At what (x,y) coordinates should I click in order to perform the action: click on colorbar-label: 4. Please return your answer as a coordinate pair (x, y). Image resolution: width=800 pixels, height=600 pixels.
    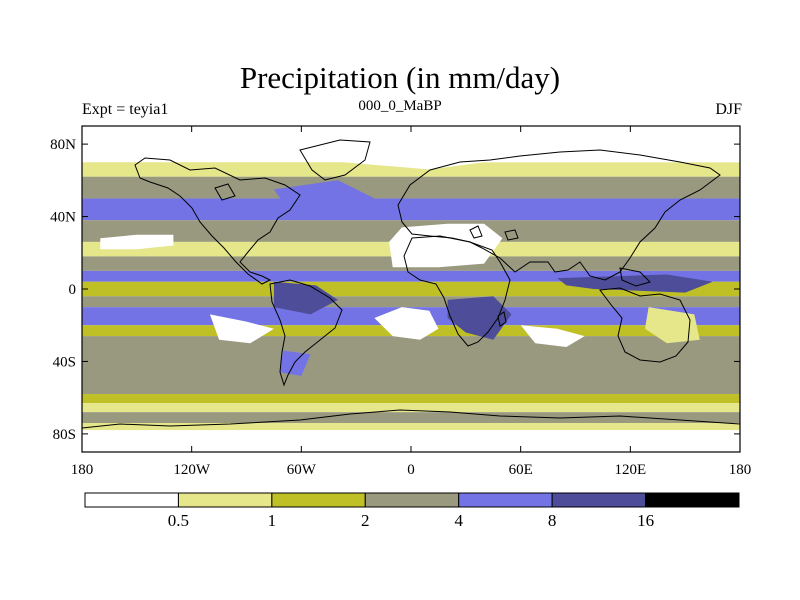
    Looking at the image, I should click on (458, 520).